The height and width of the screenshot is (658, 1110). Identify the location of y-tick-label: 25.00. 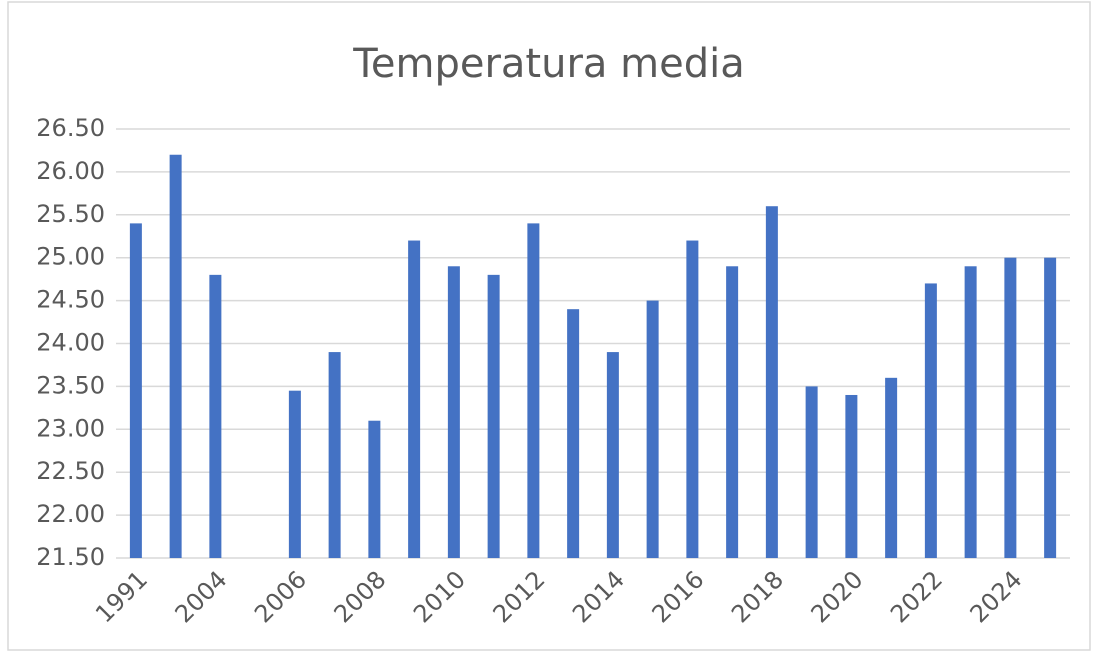
(70, 257).